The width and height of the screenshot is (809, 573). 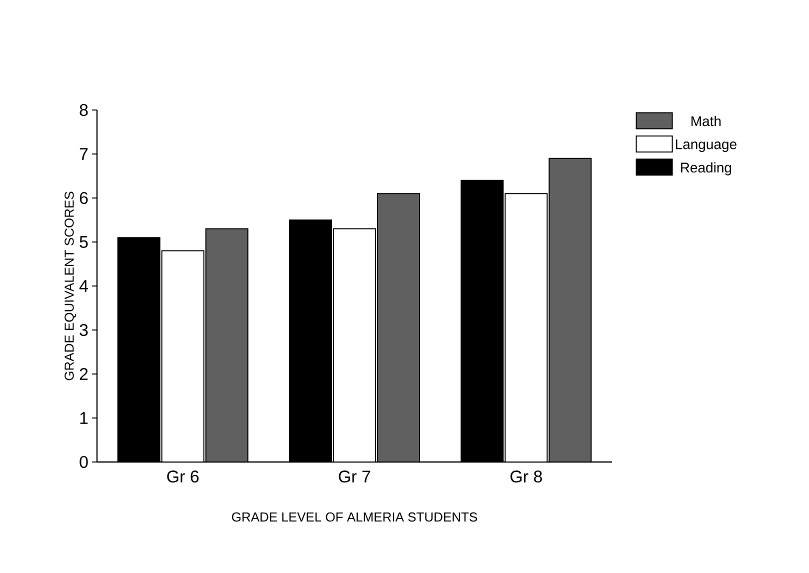 What do you see at coordinates (84, 374) in the screenshot?
I see `y-tick-label: 2` at bounding box center [84, 374].